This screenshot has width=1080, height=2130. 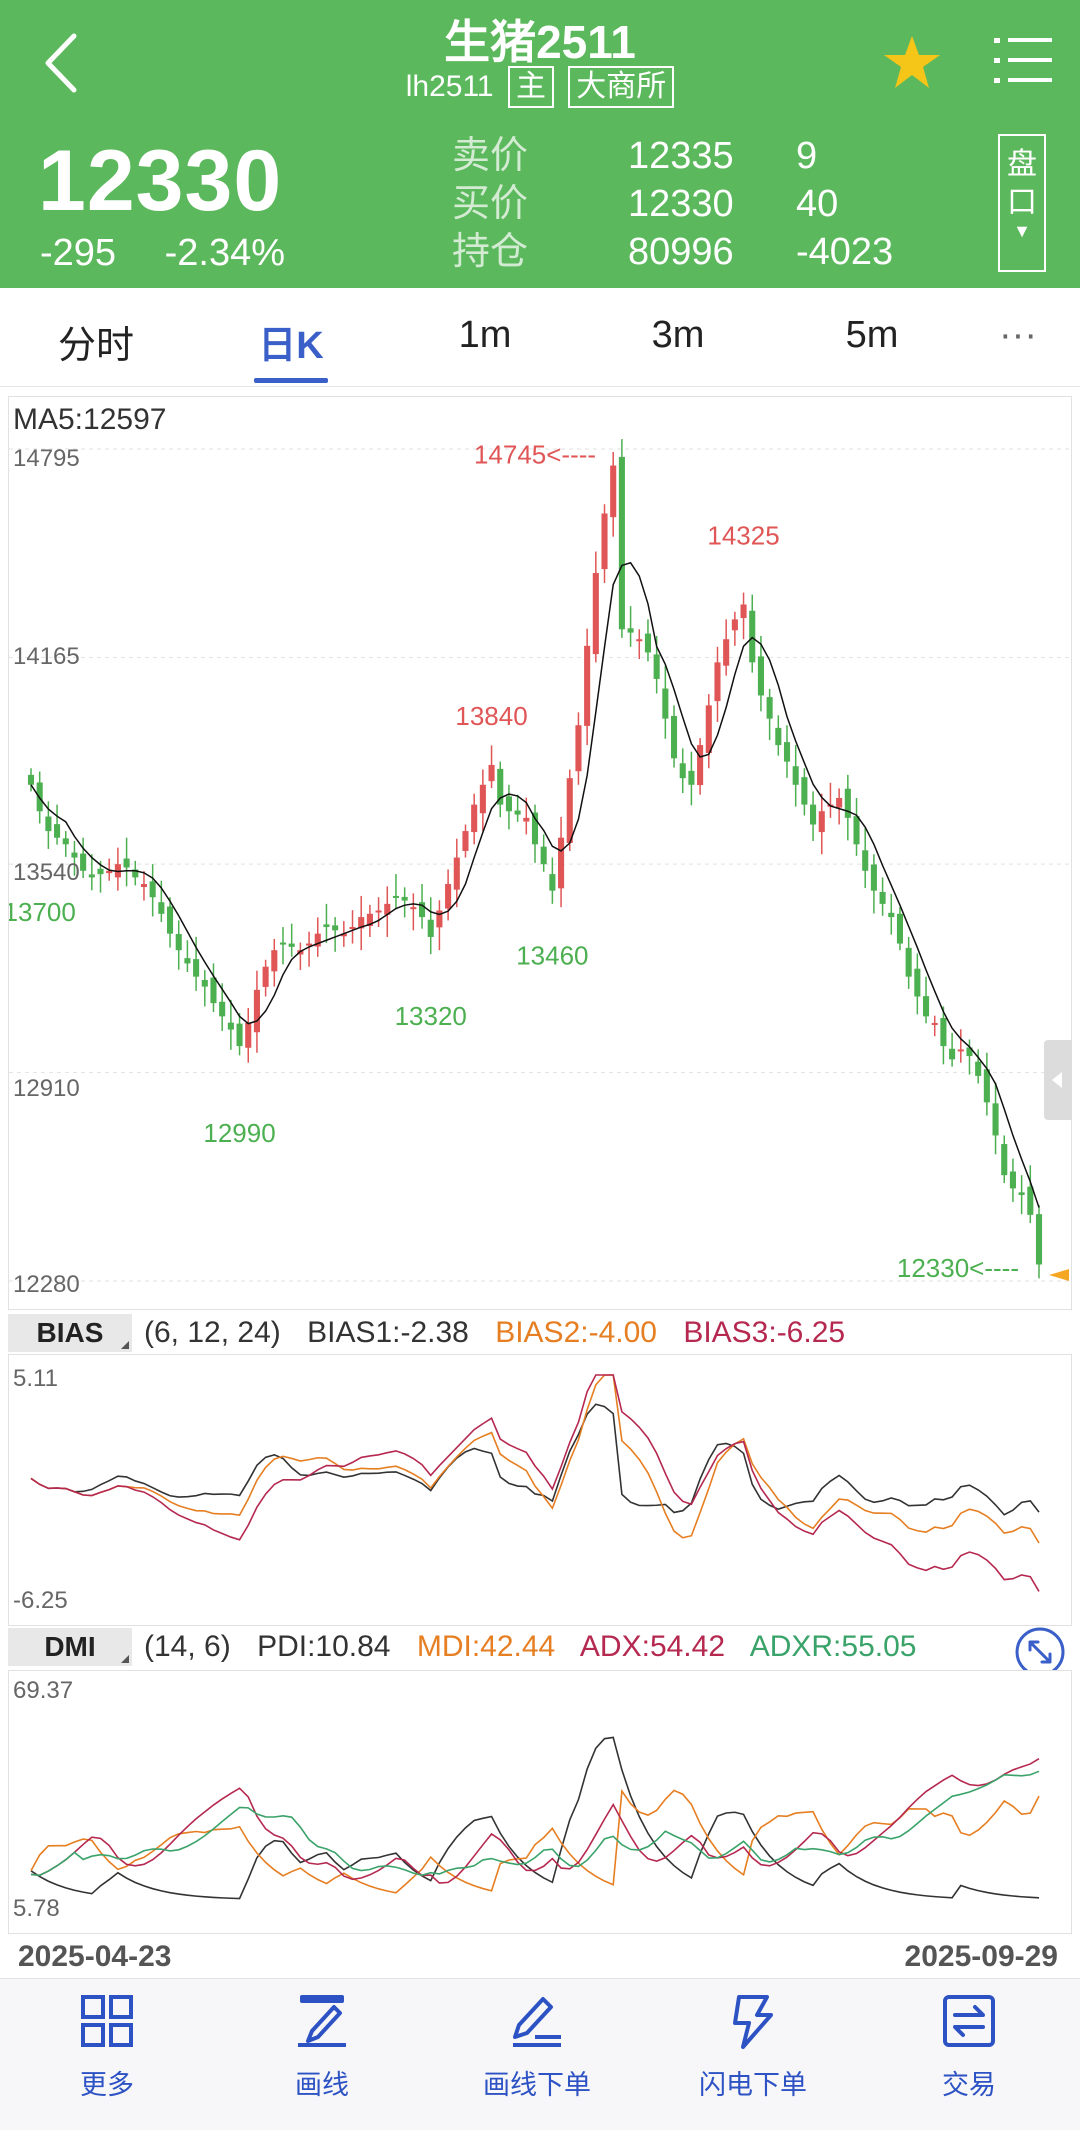 What do you see at coordinates (291, 380) in the screenshot?
I see `active-tab-indicator` at bounding box center [291, 380].